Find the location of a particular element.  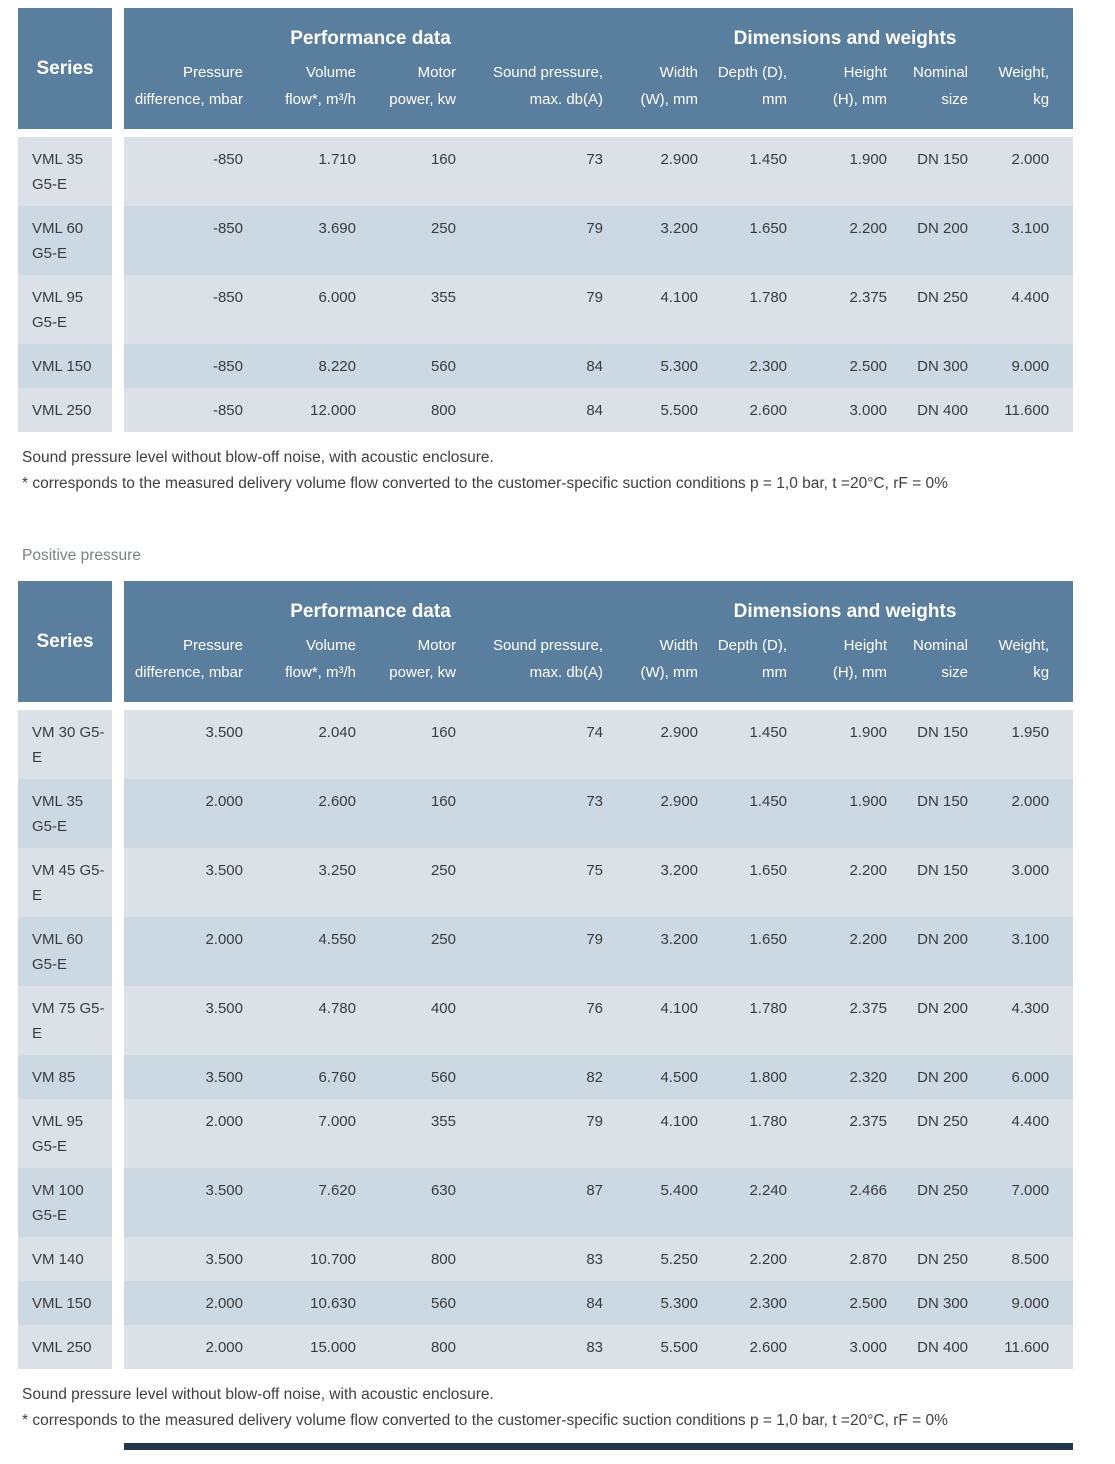

value-cell: 2.300 is located at coordinates (757, 366).